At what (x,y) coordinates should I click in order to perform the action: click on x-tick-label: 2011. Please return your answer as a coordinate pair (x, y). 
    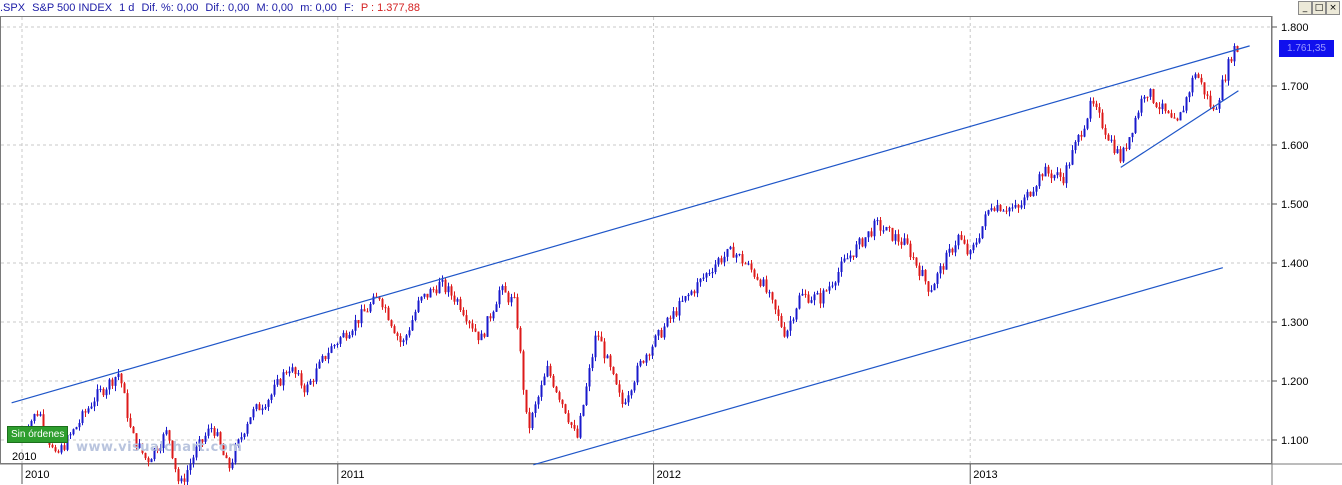
    Looking at the image, I should click on (353, 475).